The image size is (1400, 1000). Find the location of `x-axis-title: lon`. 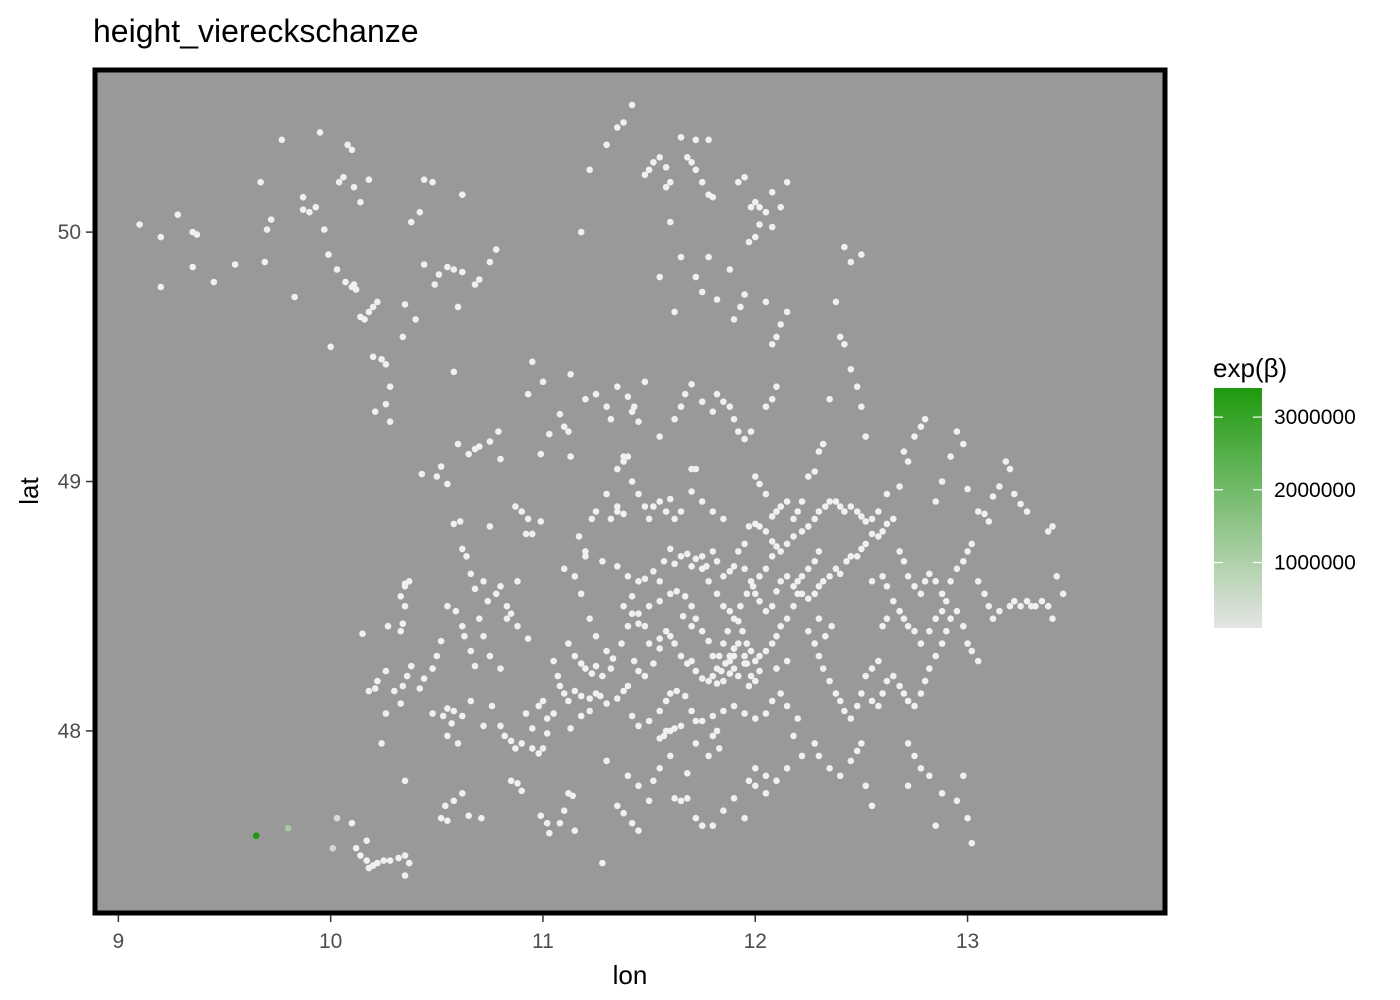

x-axis-title: lon is located at coordinates (630, 975).